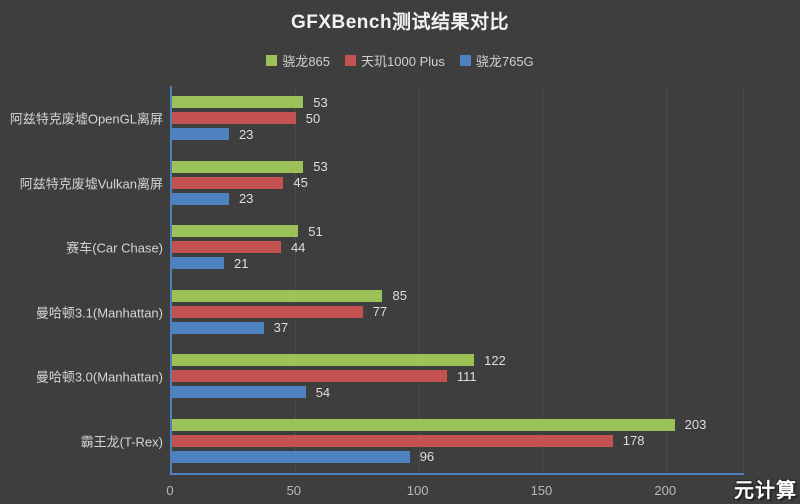 The width and height of the screenshot is (800, 504). I want to click on bar-group: 85 77 37, so click(458, 312).